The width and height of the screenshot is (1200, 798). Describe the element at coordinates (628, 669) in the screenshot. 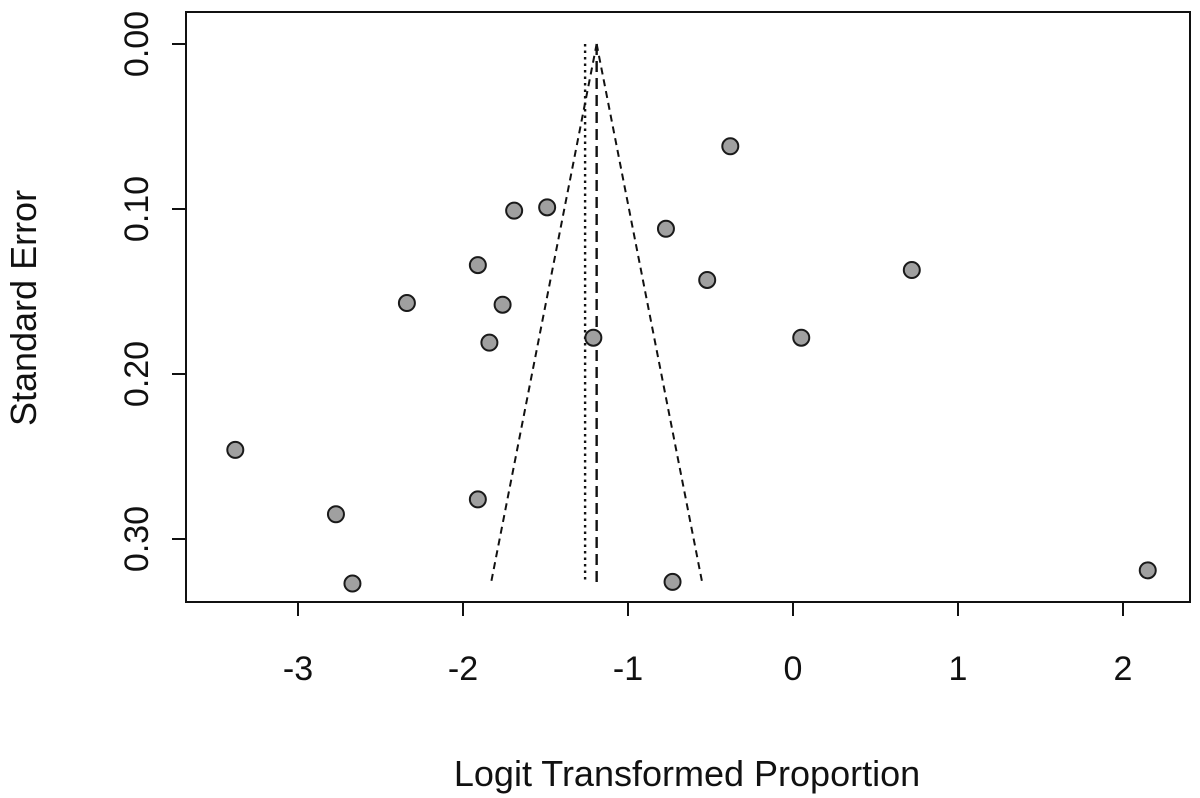

I see `x-tick-label: -1` at that location.